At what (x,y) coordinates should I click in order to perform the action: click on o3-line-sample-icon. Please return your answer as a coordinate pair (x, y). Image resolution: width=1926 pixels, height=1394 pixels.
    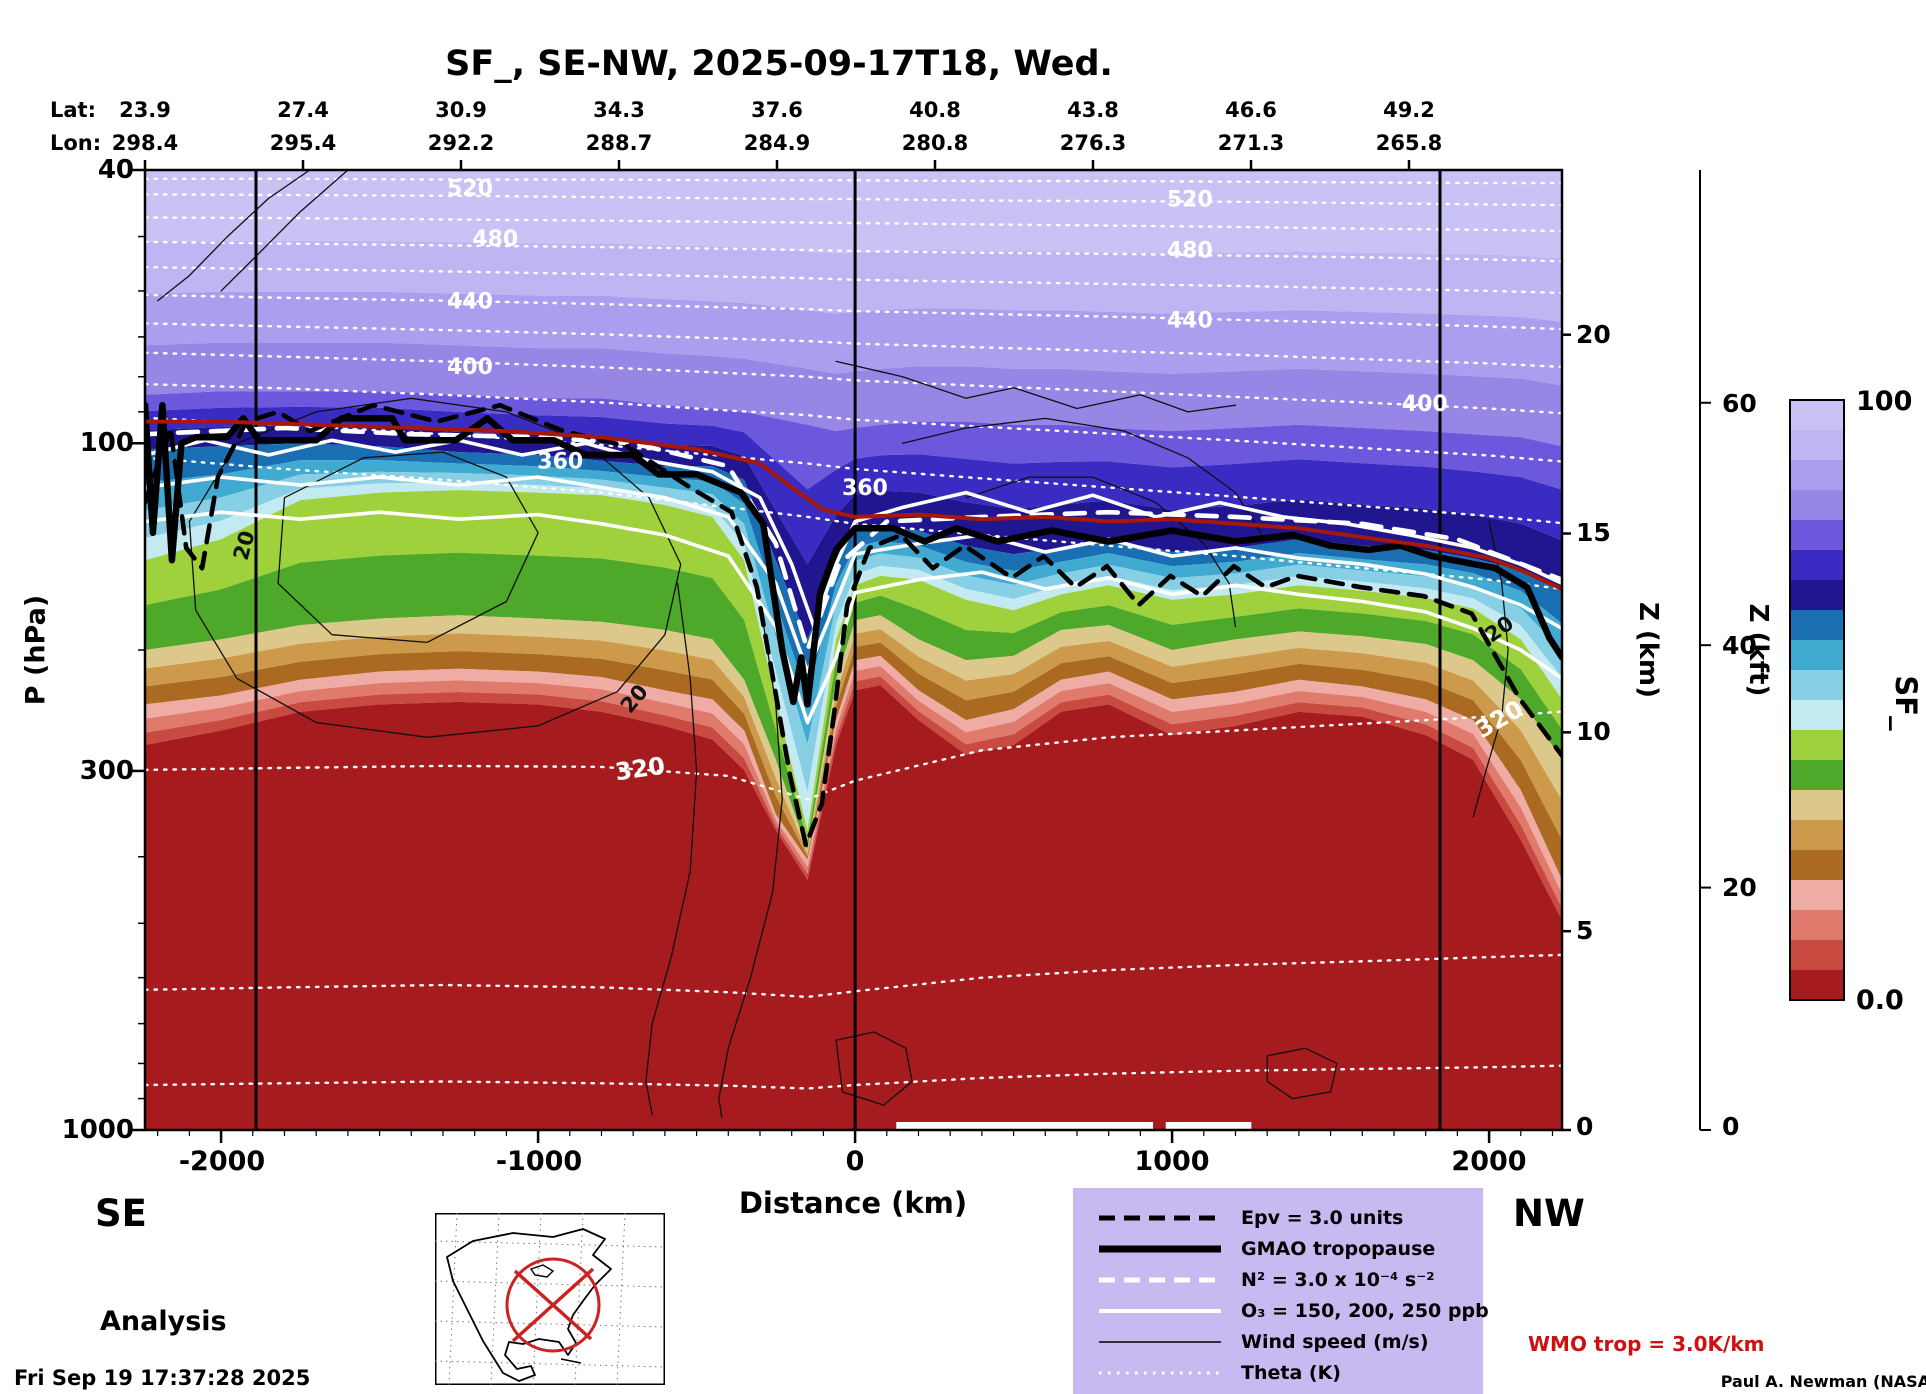
    Looking at the image, I should click on (1160, 1310).